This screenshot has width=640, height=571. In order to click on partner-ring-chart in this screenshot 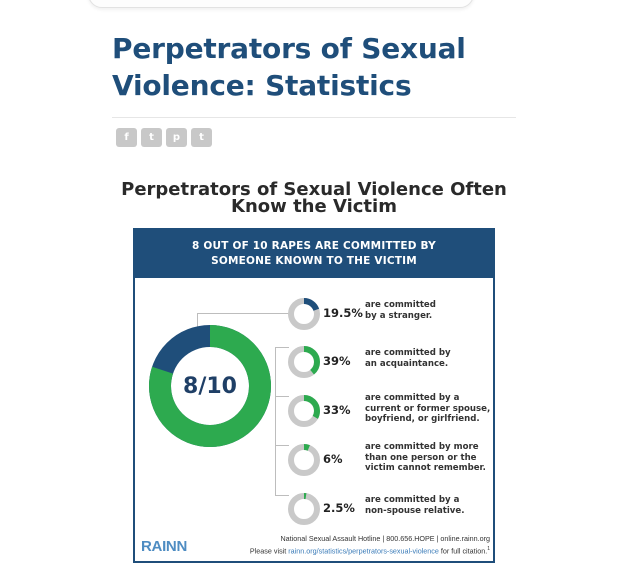, I will do `click(304, 411)`.